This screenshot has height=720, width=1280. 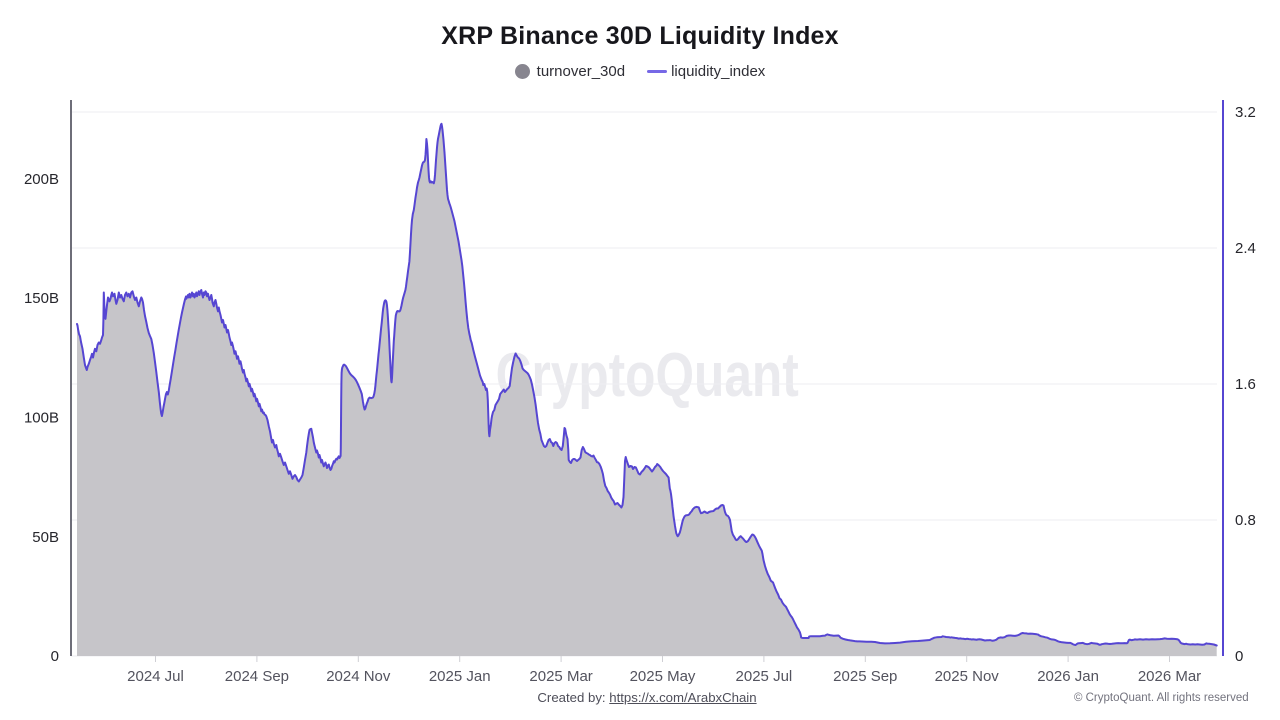 What do you see at coordinates (663, 676) in the screenshot?
I see `svg-text: 2025 May` at bounding box center [663, 676].